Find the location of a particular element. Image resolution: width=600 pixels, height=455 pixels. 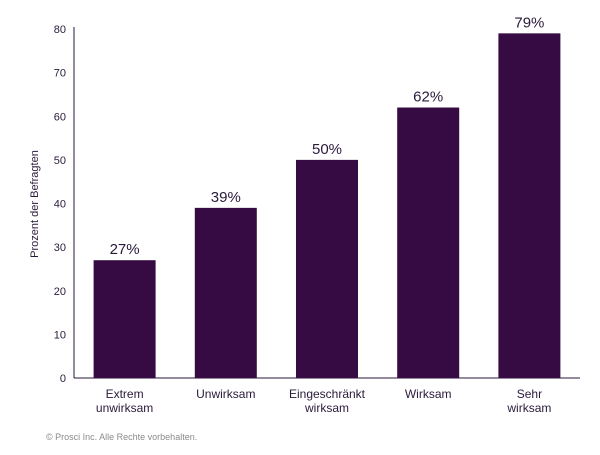

data-label: 39% is located at coordinates (226, 197).